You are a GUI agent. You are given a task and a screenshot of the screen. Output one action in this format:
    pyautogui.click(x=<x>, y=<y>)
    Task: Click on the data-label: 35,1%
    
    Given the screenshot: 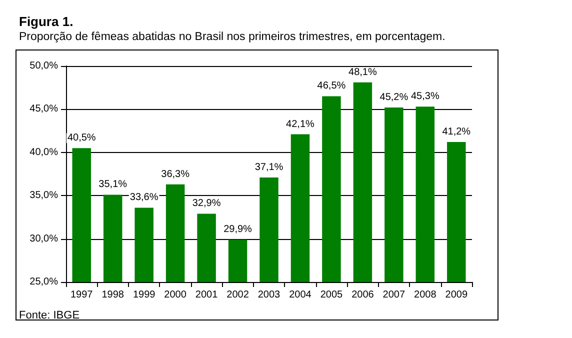 What is the action you would take?
    pyautogui.click(x=113, y=184)
    